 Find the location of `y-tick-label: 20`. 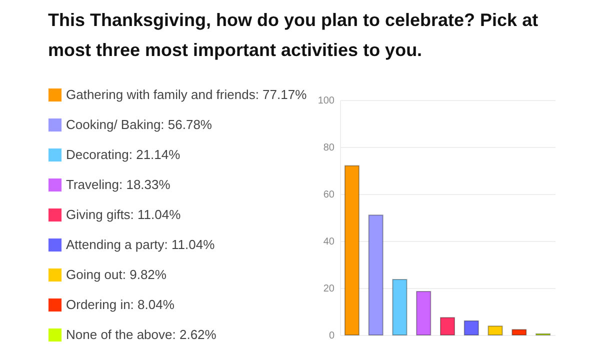

y-tick-label: 20 is located at coordinates (329, 289).